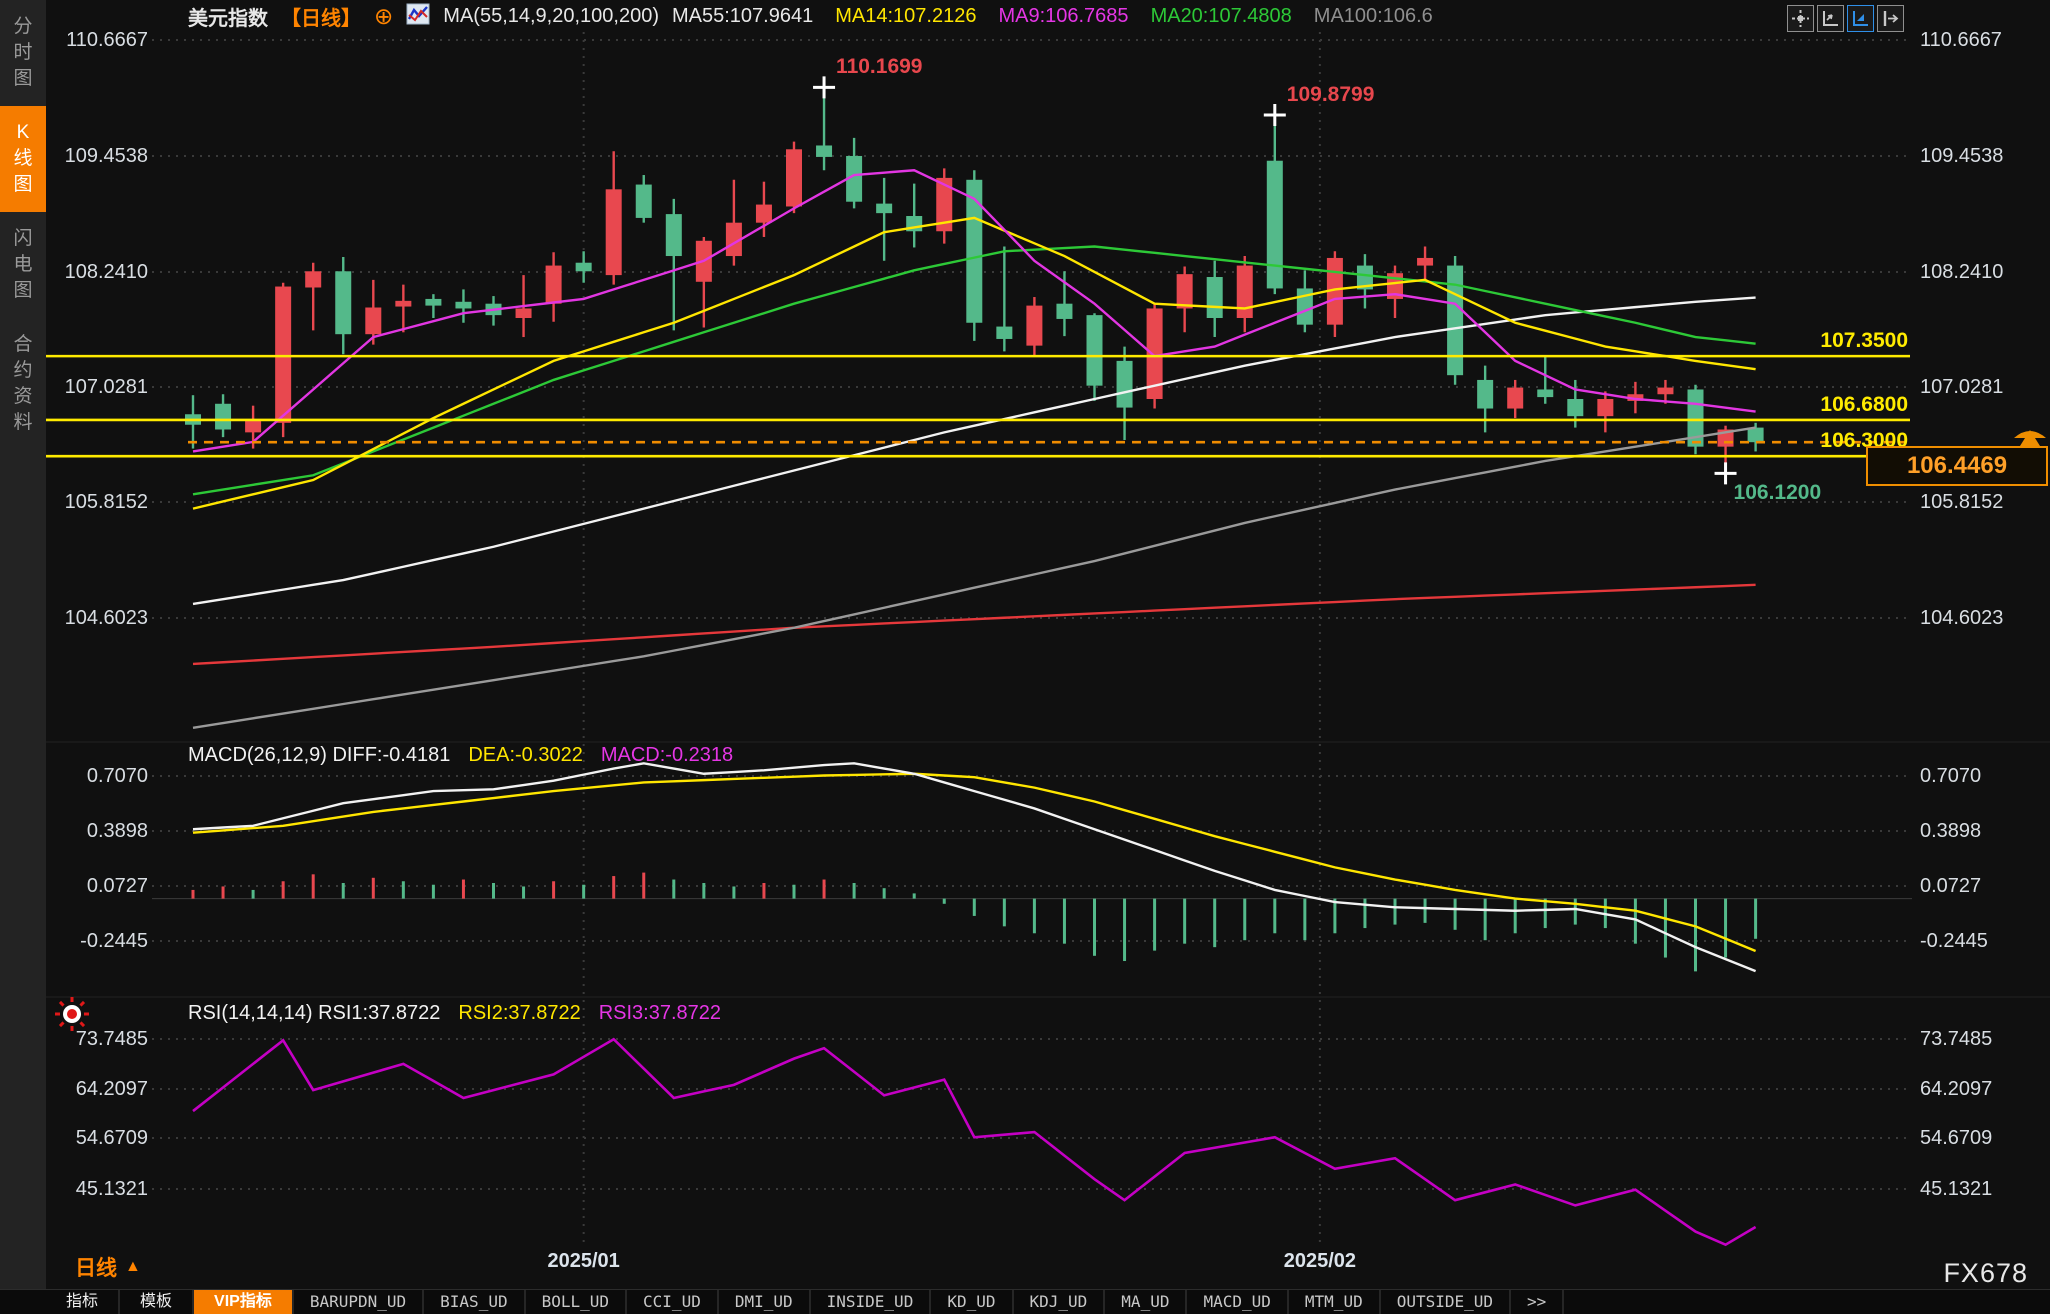 The image size is (2050, 1314). I want to click on ma-legend-value-3: MA9:106.7685, so click(1063, 15).